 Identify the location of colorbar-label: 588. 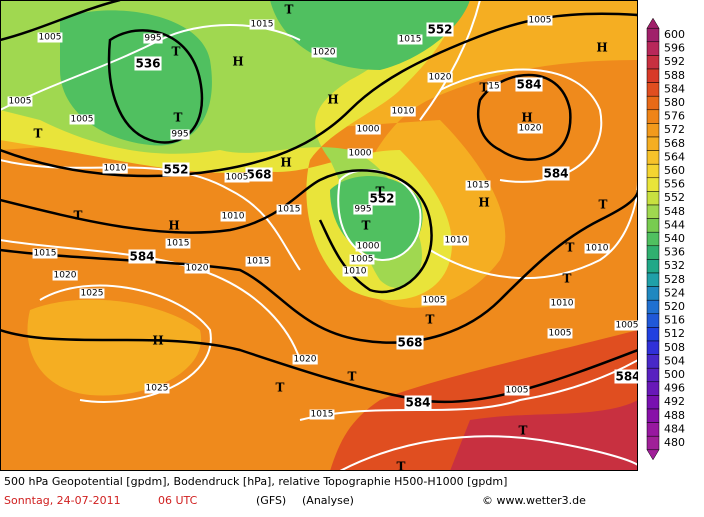
(674, 75).